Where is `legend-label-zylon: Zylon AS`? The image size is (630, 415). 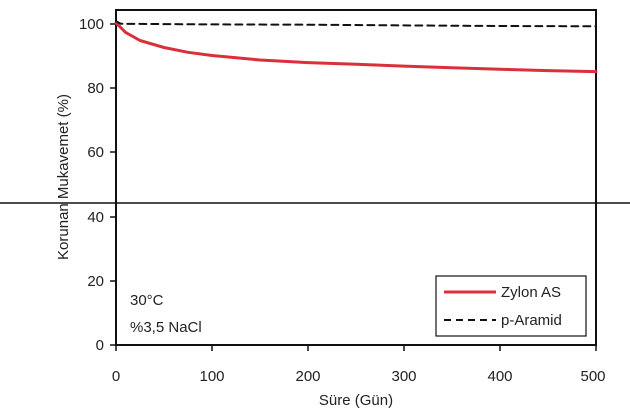
legend-label-zylon: Zylon AS is located at coordinates (531, 292).